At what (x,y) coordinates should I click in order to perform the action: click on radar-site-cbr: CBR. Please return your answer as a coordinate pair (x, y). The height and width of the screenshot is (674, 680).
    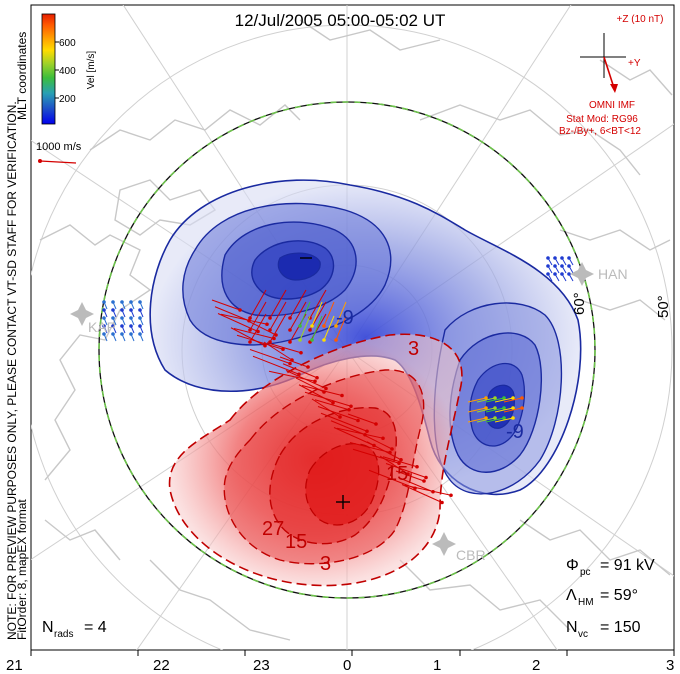
    Looking at the image, I should click on (459, 547).